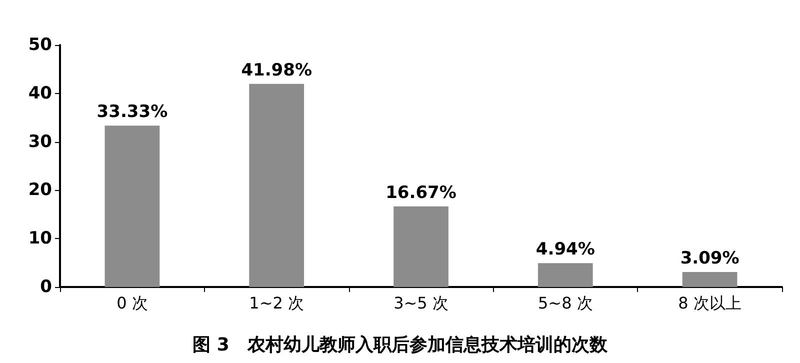  What do you see at coordinates (40, 238) in the screenshot?
I see `y-tick-label: 10` at bounding box center [40, 238].